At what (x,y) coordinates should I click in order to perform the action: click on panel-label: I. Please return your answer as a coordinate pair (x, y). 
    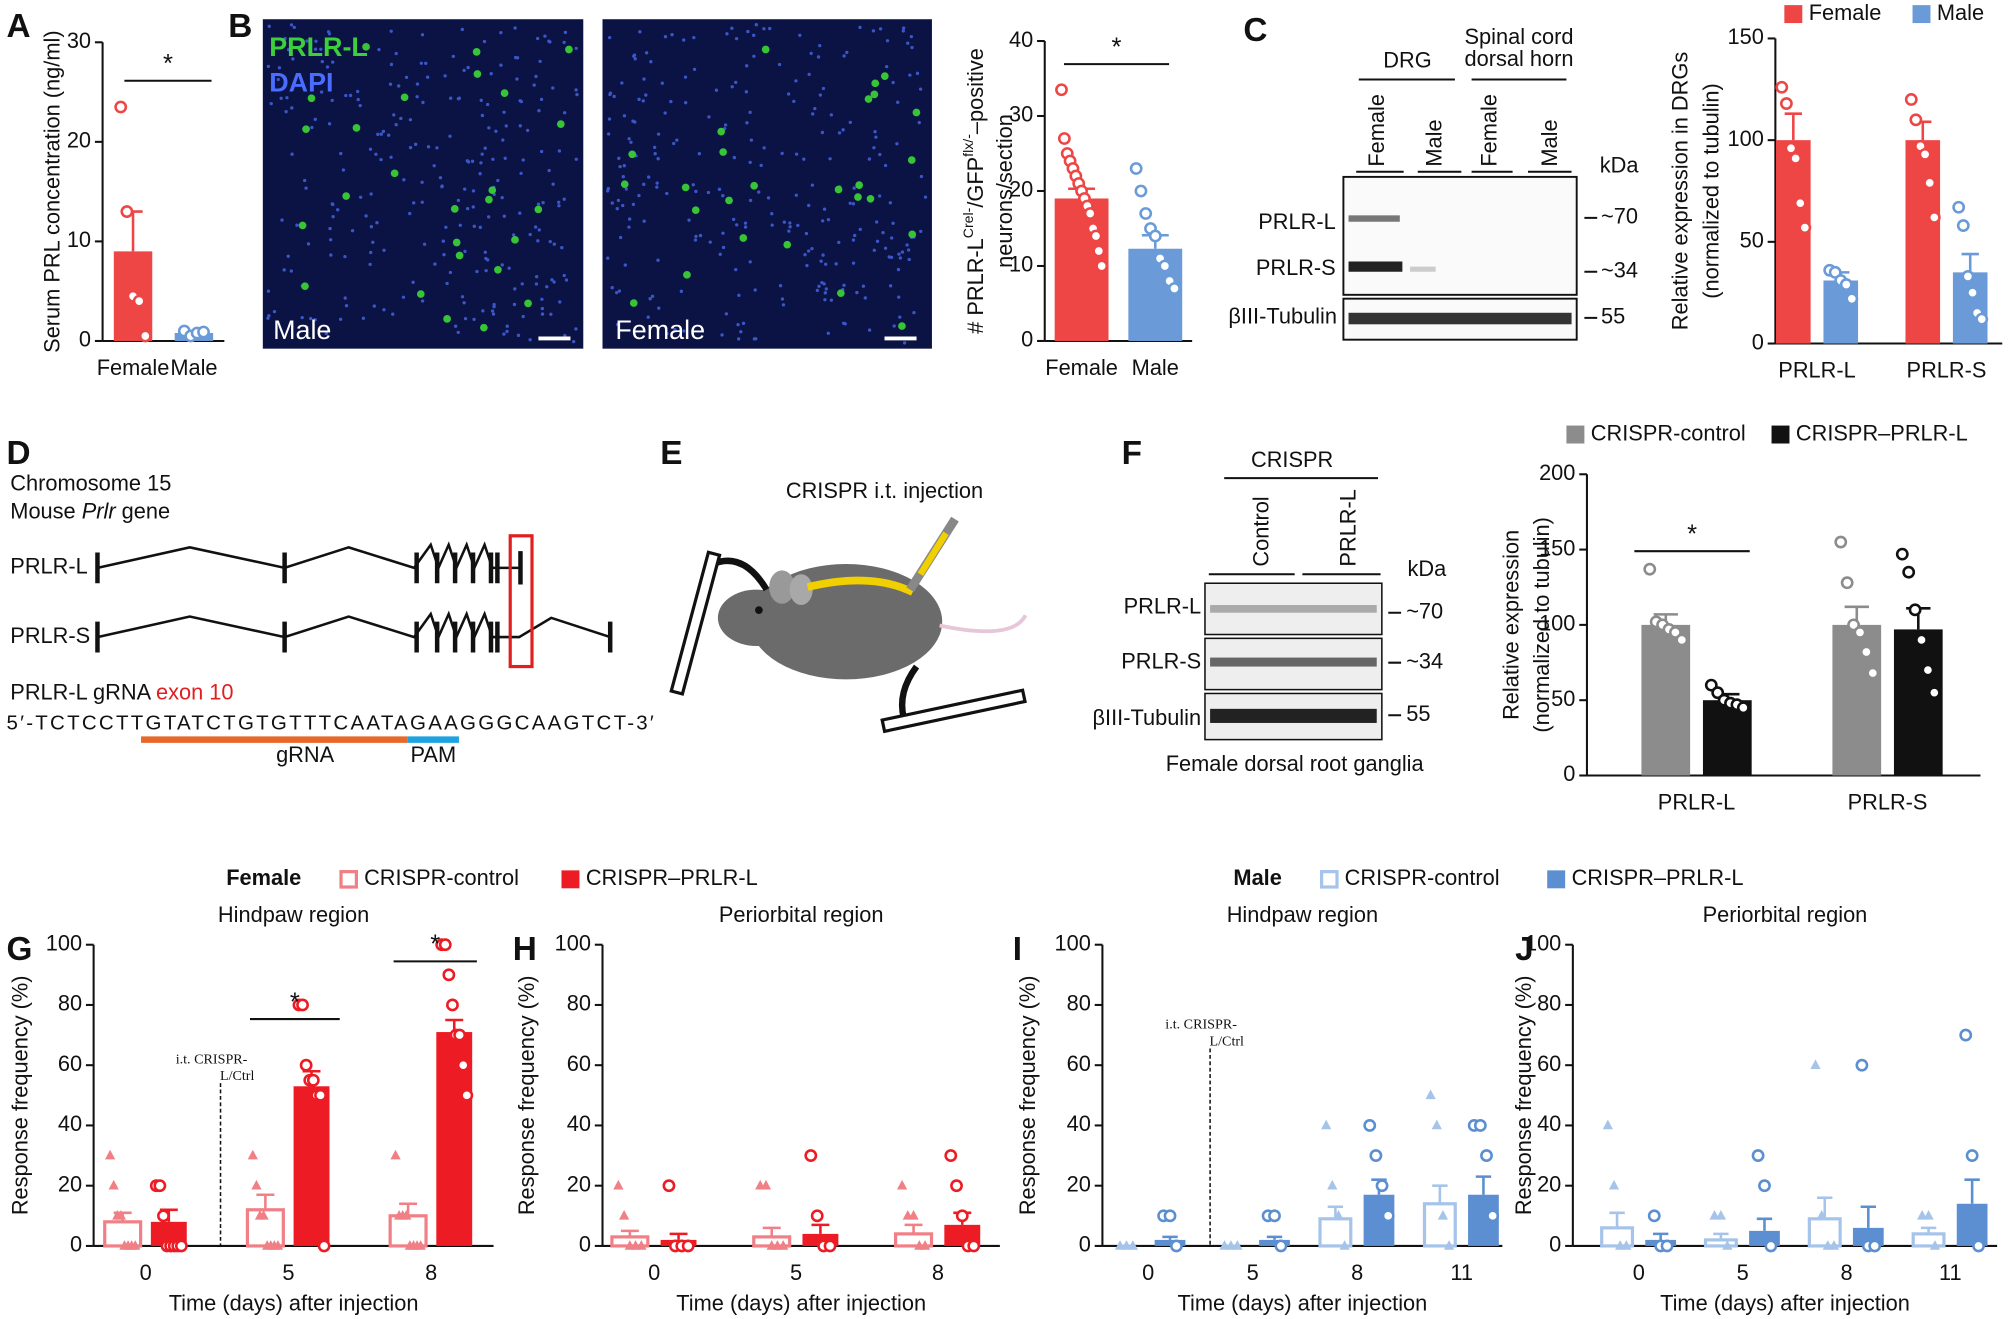
    Looking at the image, I should click on (1017, 949).